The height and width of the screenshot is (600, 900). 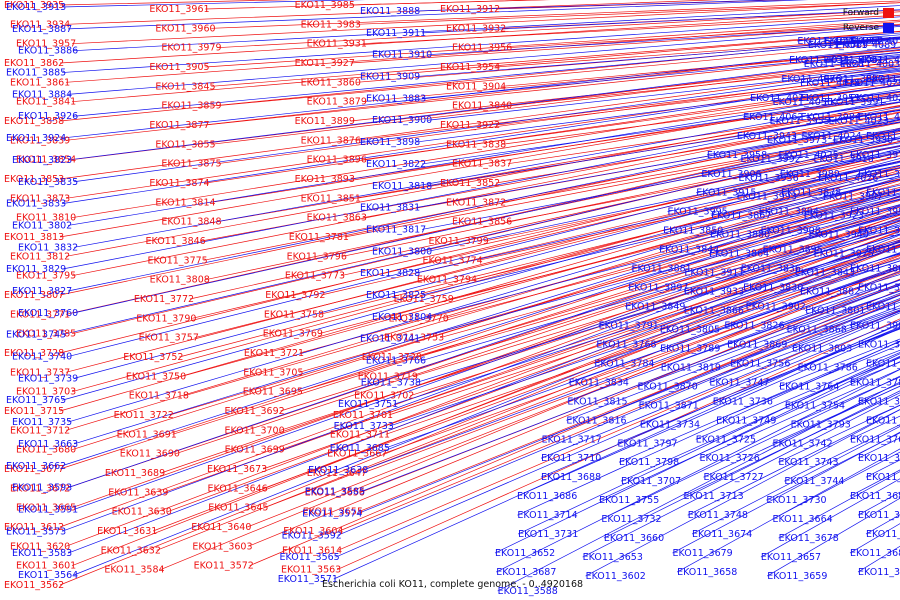 I want to click on forward-gene-label: EKO11_3655, so click(x=333, y=512).